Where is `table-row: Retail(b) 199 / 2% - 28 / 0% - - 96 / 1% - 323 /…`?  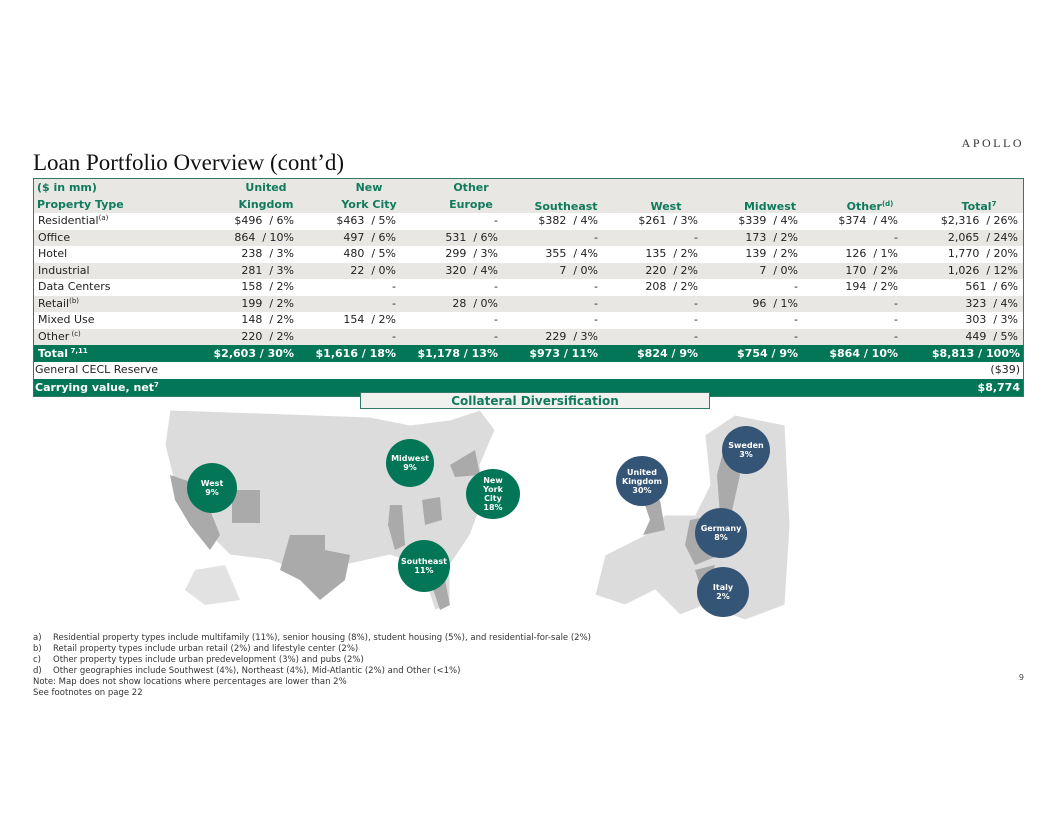 table-row: Retail(b) 199 / 2% - 28 / 0% - - 96 / 1% - 323 /… is located at coordinates (528, 303).